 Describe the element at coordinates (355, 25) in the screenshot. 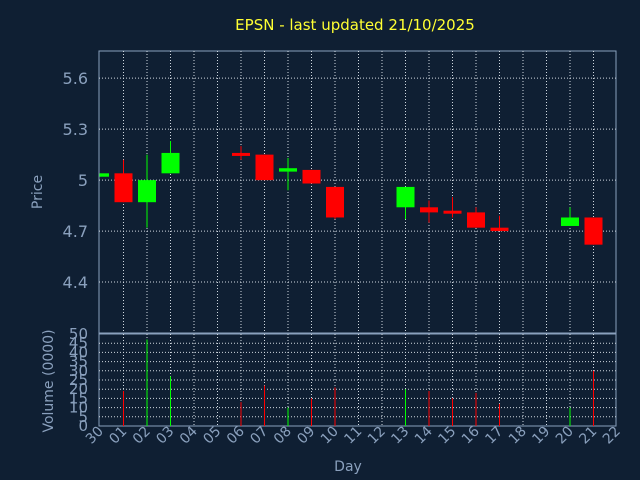

I see `chart-title: EPSN - last updated 21/10/2025` at that location.